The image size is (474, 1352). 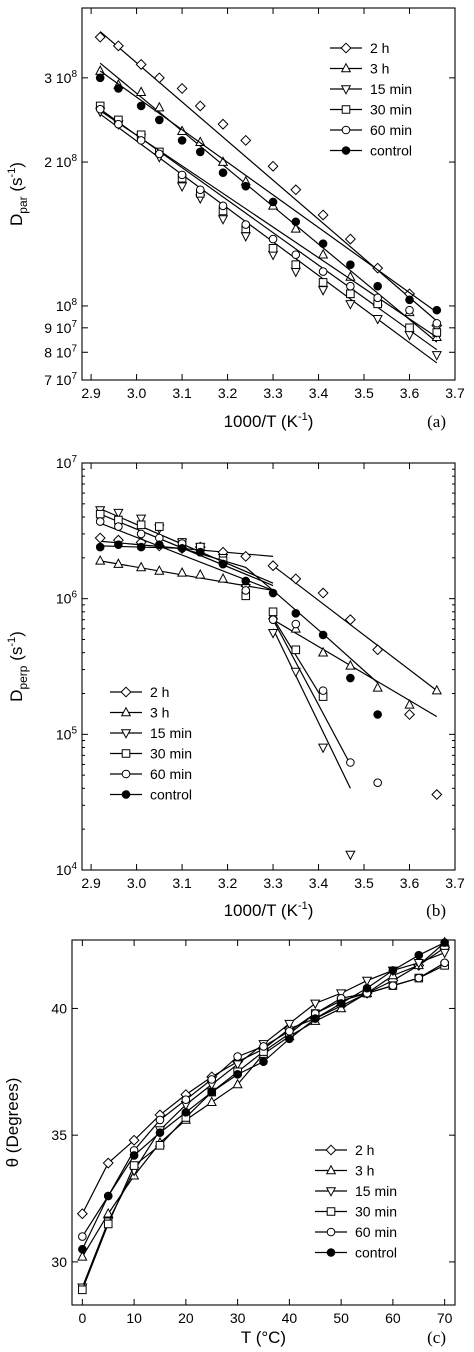 What do you see at coordinates (186, 1318) in the screenshot?
I see `x-tick-label: 20` at bounding box center [186, 1318].